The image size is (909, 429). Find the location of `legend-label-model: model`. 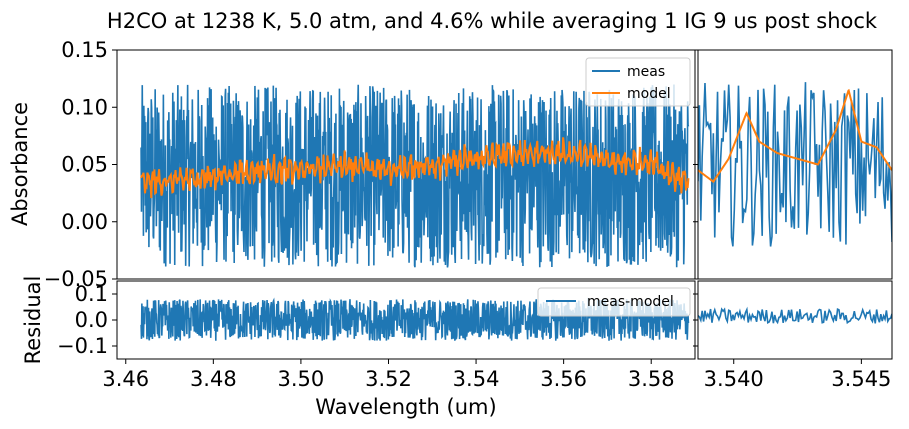

legend-label-model: model is located at coordinates (649, 94).